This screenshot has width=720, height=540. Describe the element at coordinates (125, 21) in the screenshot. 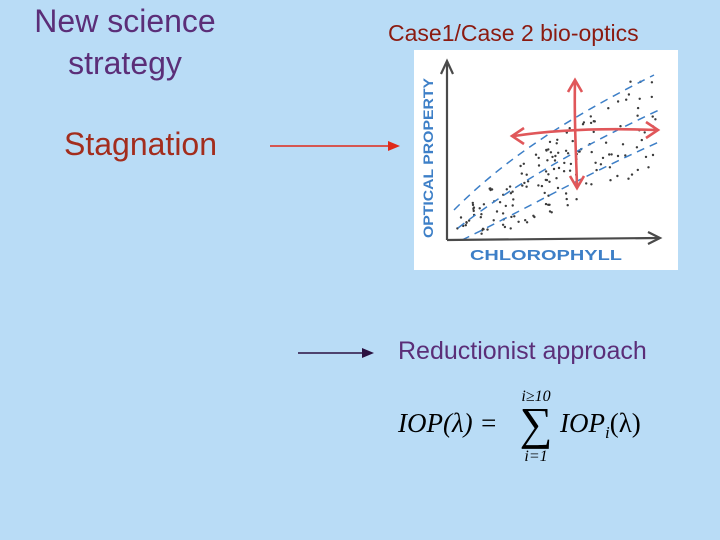

I see `new-science-line1: New science` at that location.